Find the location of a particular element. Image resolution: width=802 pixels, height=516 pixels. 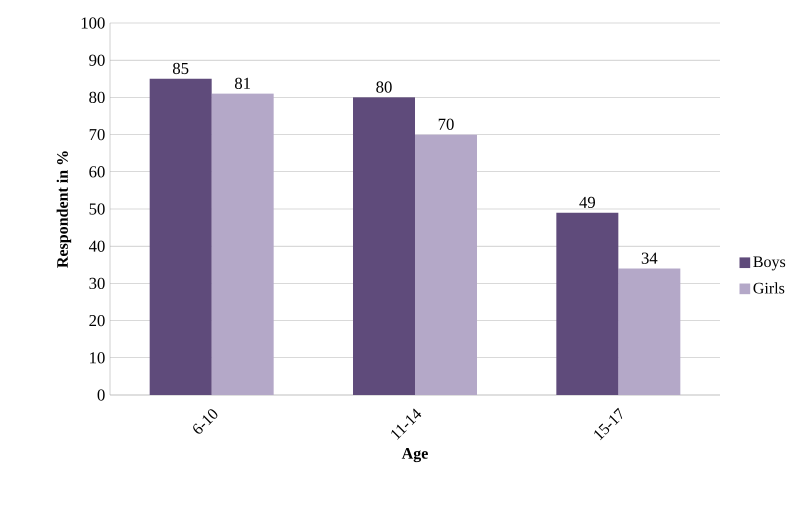

y-tick-label: 20 is located at coordinates (97, 320).